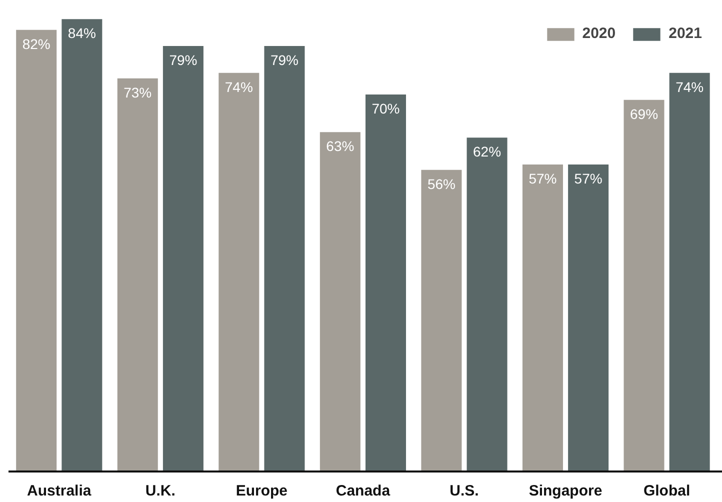 This screenshot has height=502, width=722. What do you see at coordinates (666, 491) in the screenshot?
I see `x-tick-label: Global` at bounding box center [666, 491].